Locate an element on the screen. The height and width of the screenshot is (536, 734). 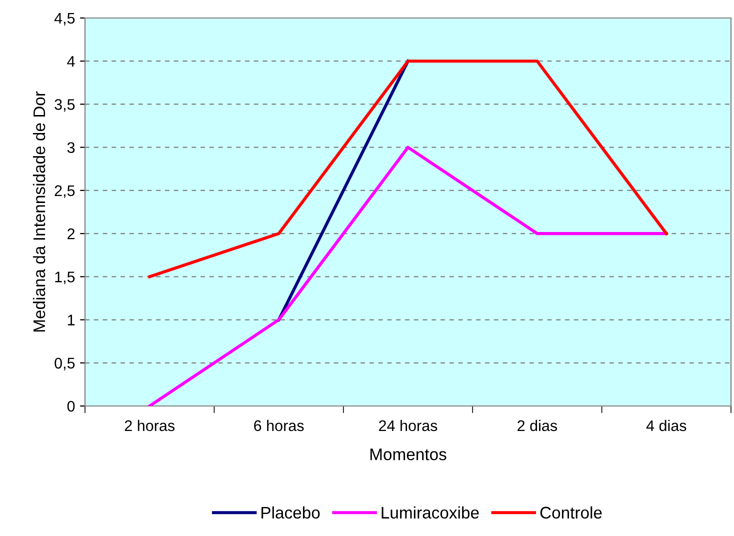
y-tick-label: 2 is located at coordinates (71, 234).